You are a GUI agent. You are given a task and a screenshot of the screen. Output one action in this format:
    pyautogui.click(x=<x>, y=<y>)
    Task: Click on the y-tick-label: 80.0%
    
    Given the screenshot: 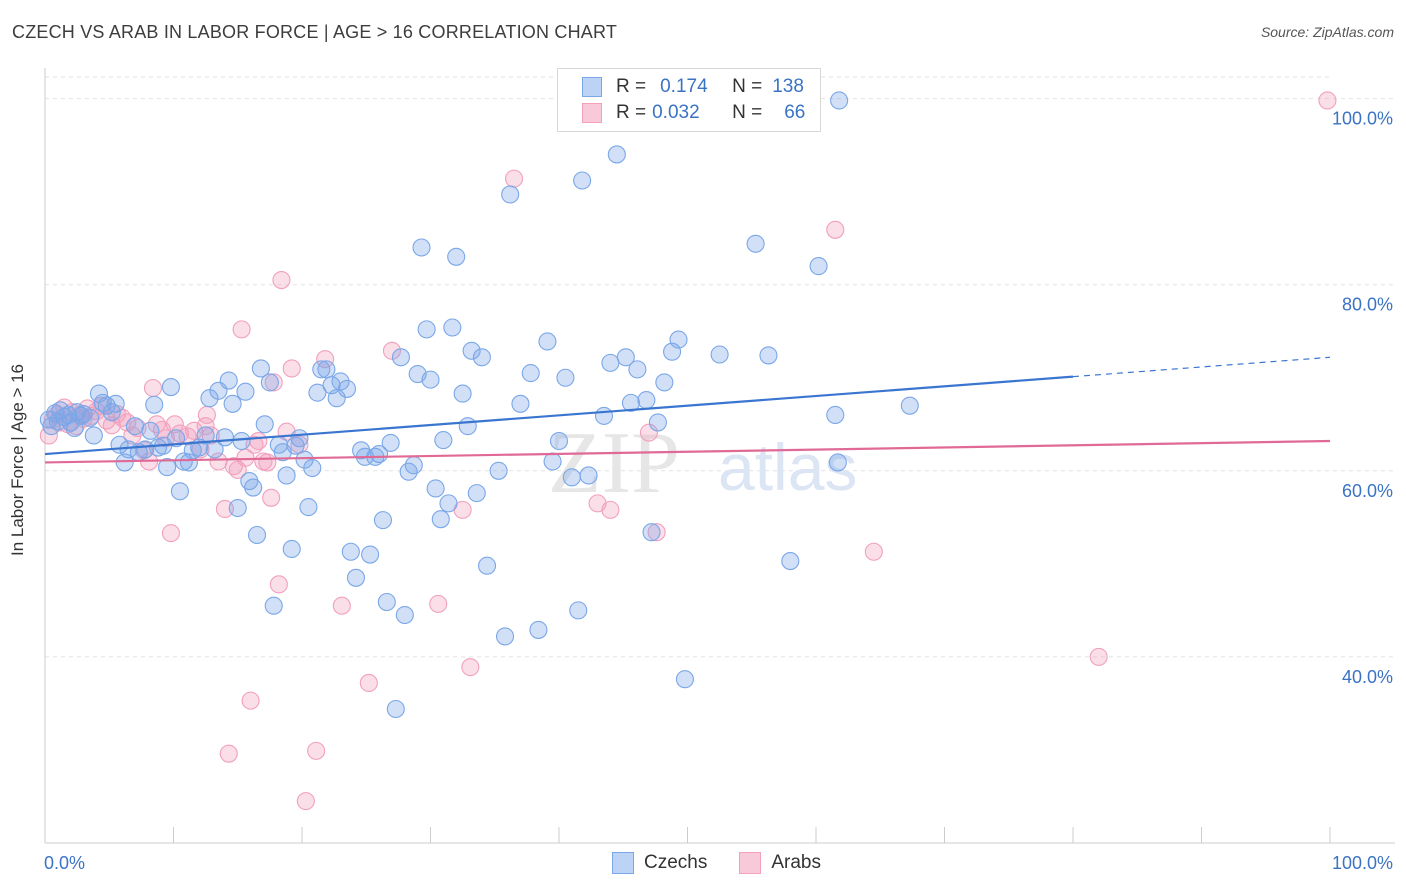 What is the action you would take?
    pyautogui.click(x=1367, y=305)
    